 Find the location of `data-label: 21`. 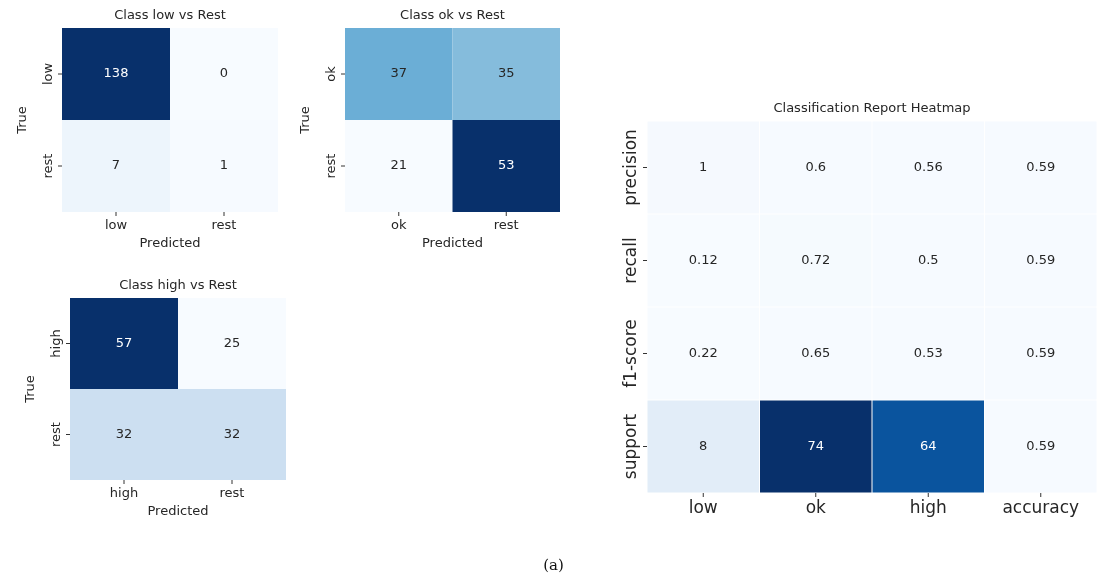

data-label: 21 is located at coordinates (399, 165).